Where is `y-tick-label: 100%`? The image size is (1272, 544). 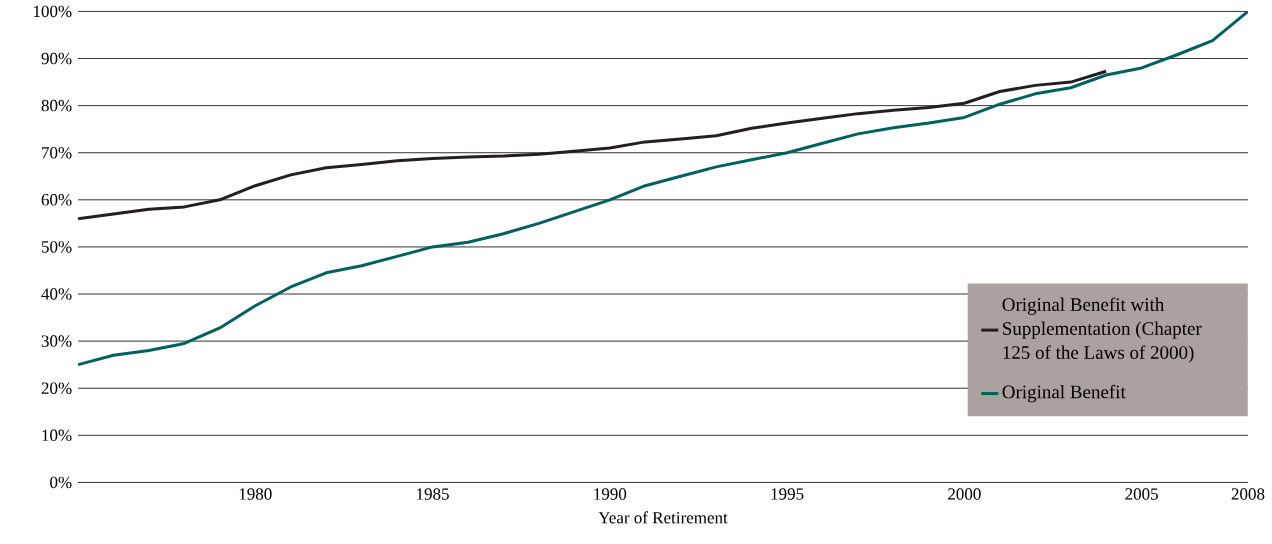 y-tick-label: 100% is located at coordinates (52, 11).